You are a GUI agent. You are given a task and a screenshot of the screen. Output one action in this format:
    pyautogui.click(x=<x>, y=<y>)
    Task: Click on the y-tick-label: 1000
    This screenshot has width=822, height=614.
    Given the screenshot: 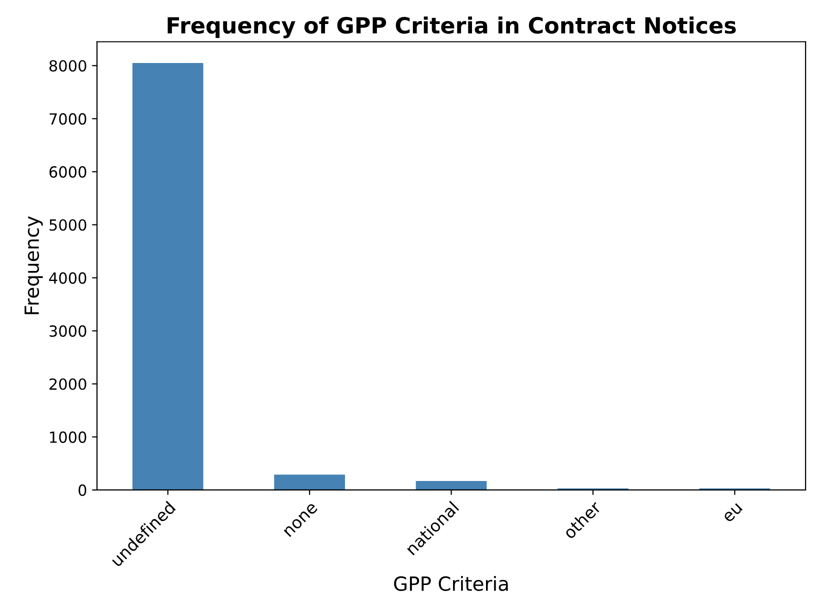 What is the action you would take?
    pyautogui.click(x=68, y=437)
    